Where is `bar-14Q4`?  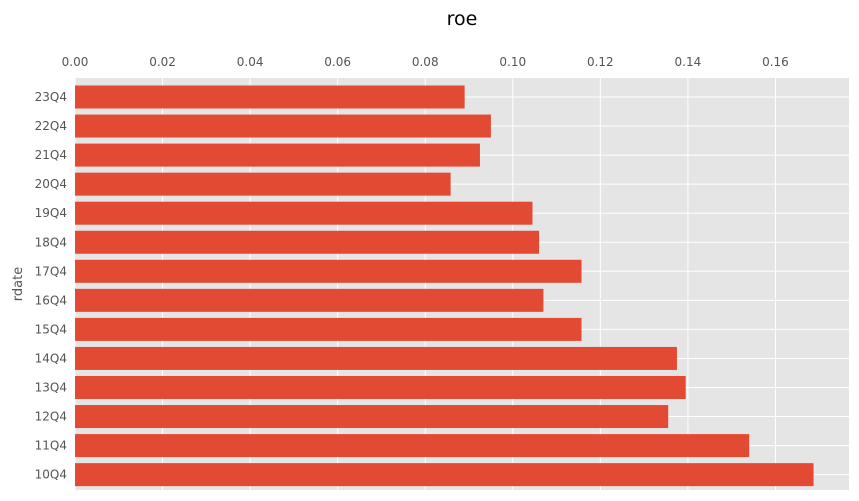
bar-14Q4 is located at coordinates (376, 358).